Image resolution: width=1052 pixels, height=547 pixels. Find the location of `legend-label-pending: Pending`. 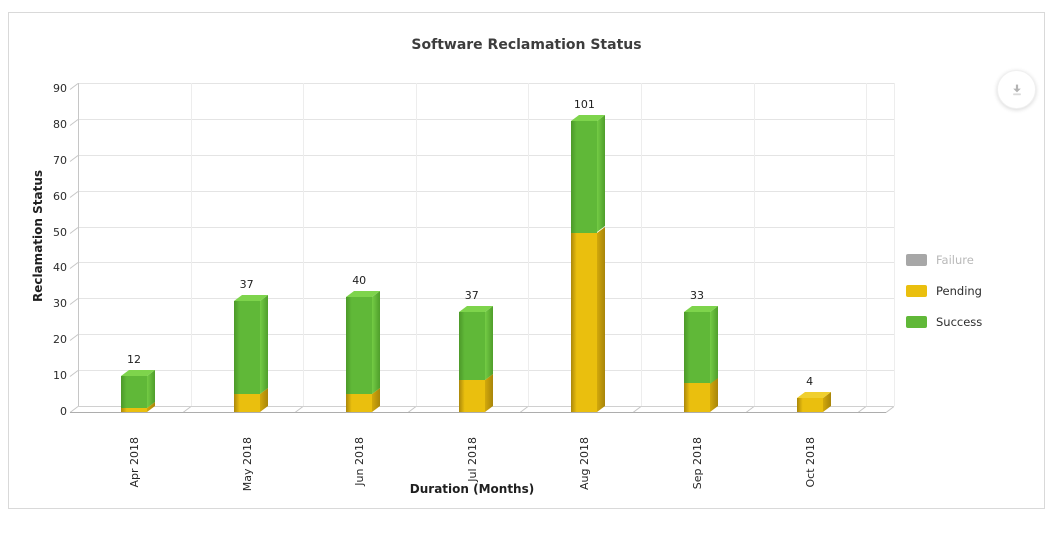

legend-label-pending: Pending is located at coordinates (959, 291).